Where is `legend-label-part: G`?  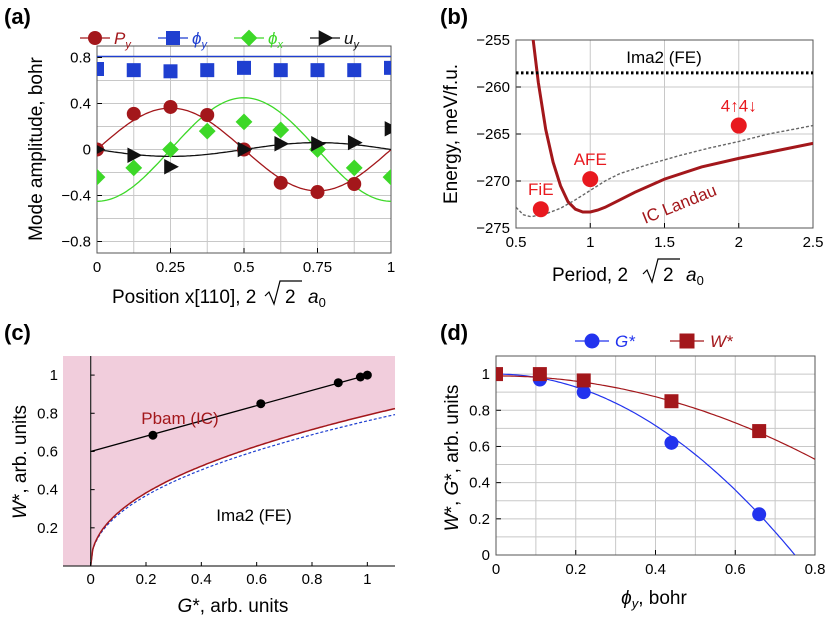 legend-label-part: G is located at coordinates (621, 341).